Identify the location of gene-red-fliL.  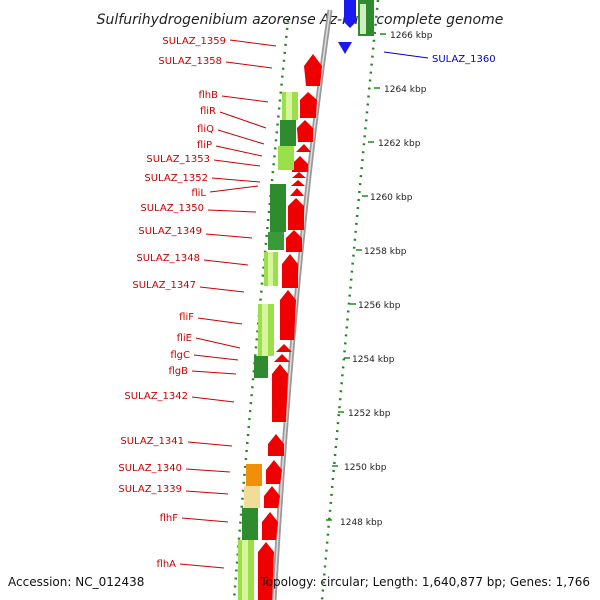
(297, 192).